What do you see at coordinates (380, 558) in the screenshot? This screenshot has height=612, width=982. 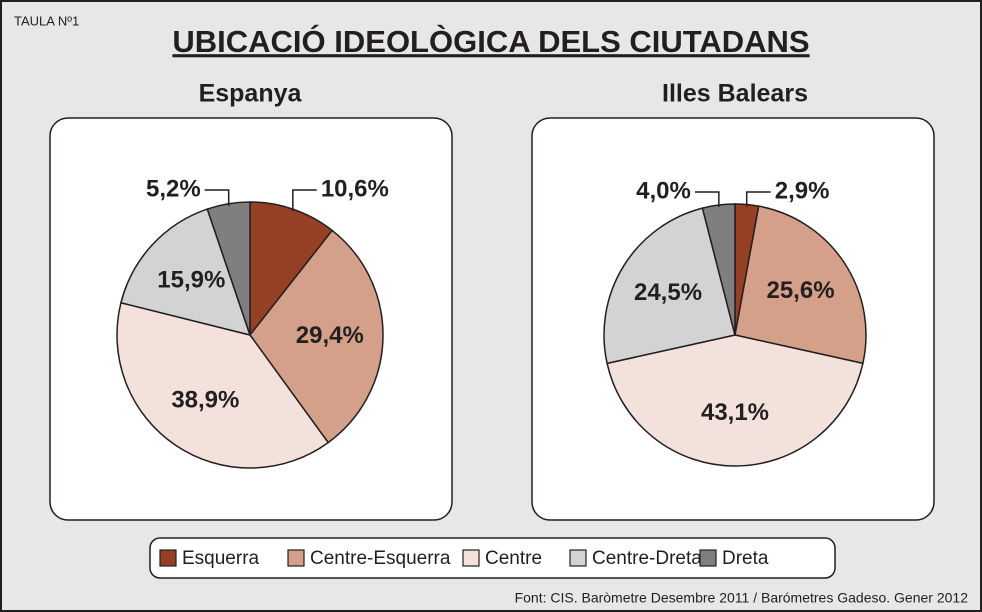 I see `legend-label: Centre-Esquerra` at bounding box center [380, 558].